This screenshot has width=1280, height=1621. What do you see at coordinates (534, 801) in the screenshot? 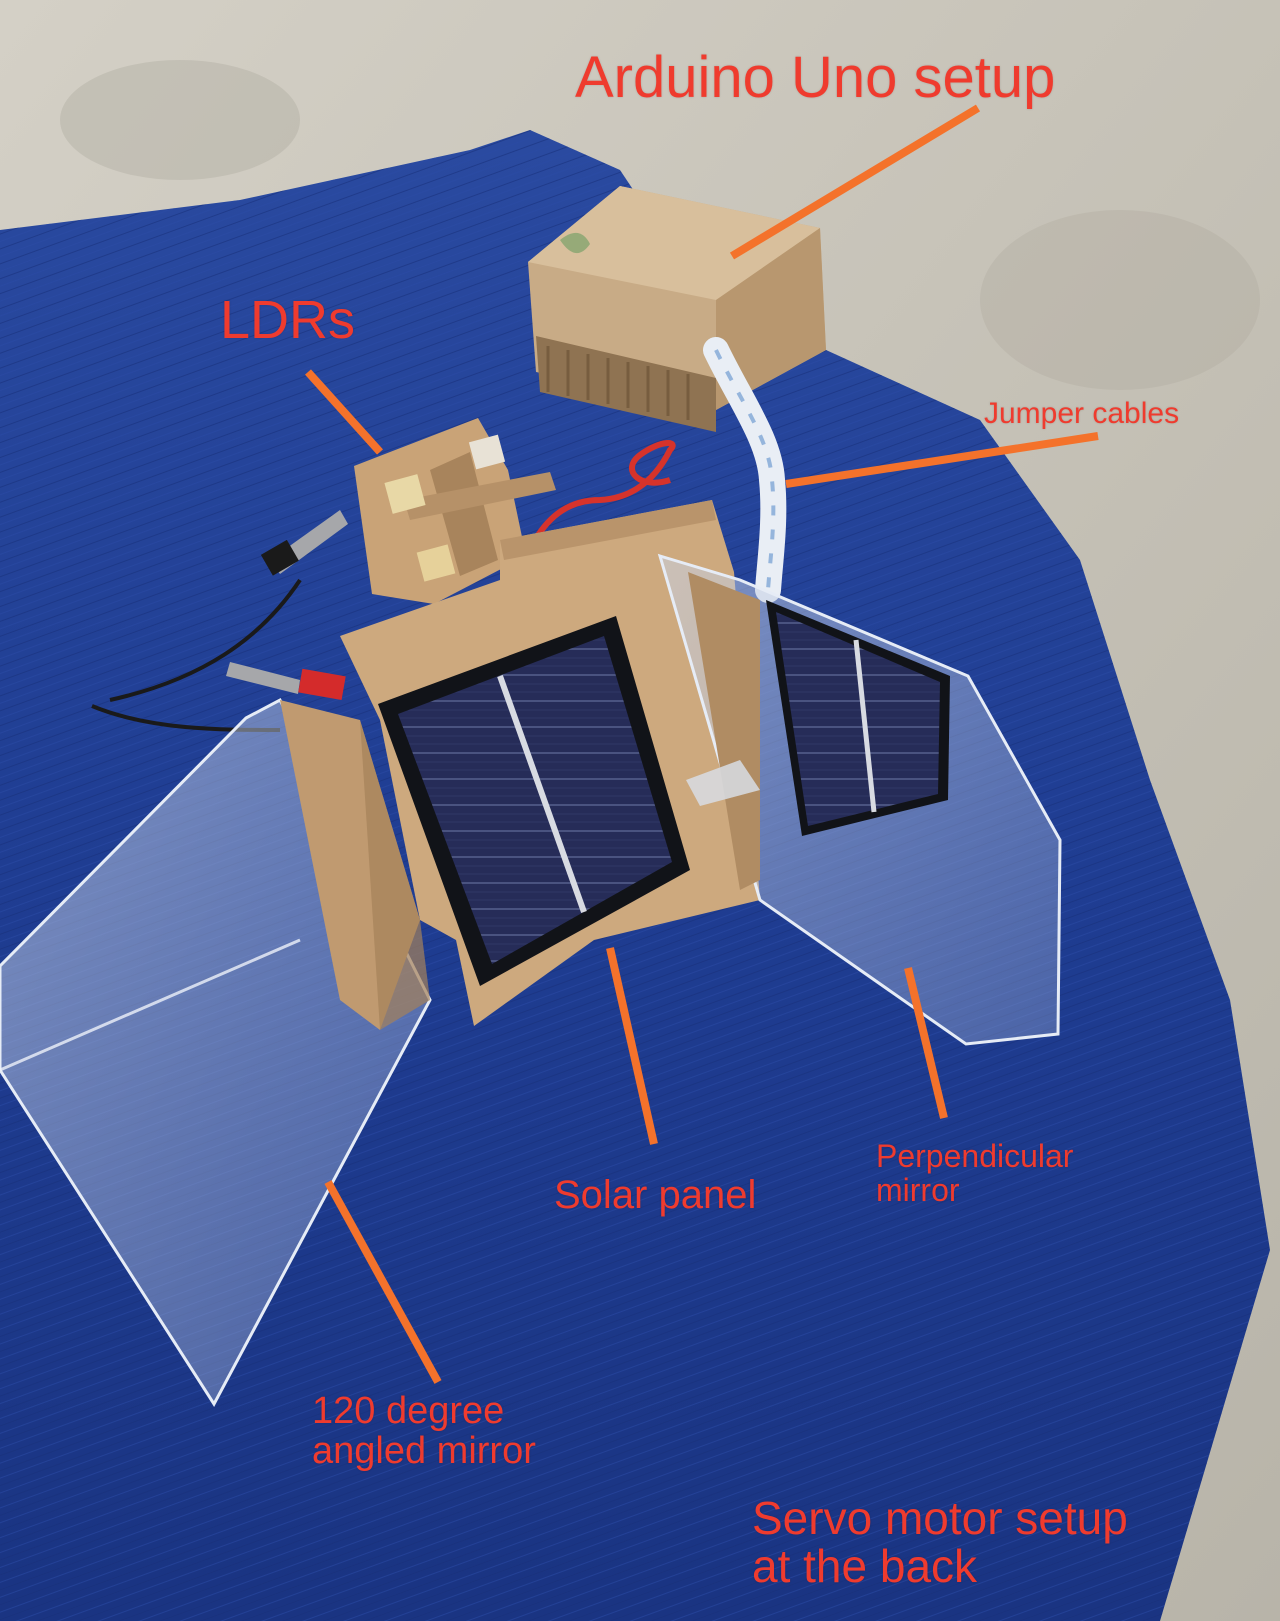
I see `main-solar-panel` at bounding box center [534, 801].